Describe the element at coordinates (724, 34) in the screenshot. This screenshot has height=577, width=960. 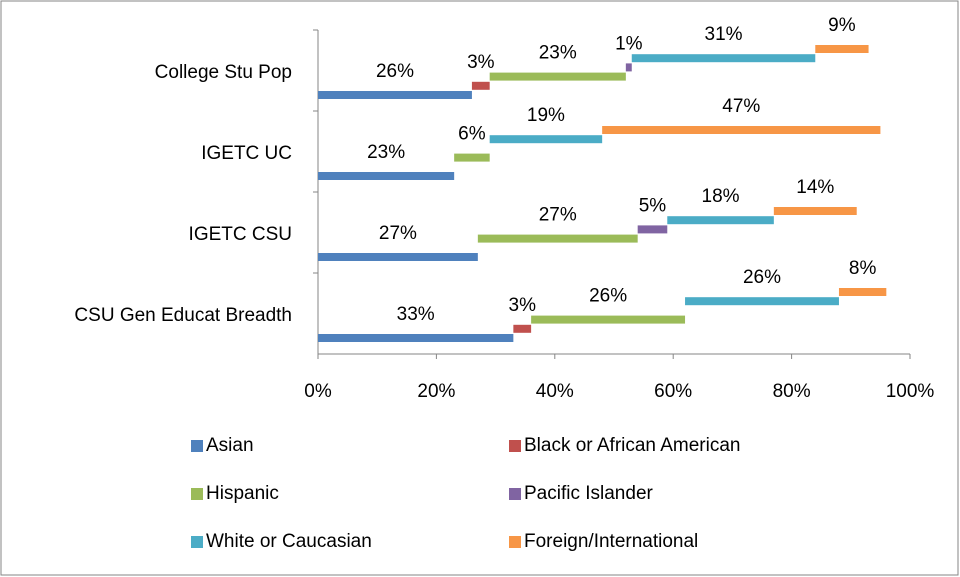
I see `data-label: 31%` at that location.